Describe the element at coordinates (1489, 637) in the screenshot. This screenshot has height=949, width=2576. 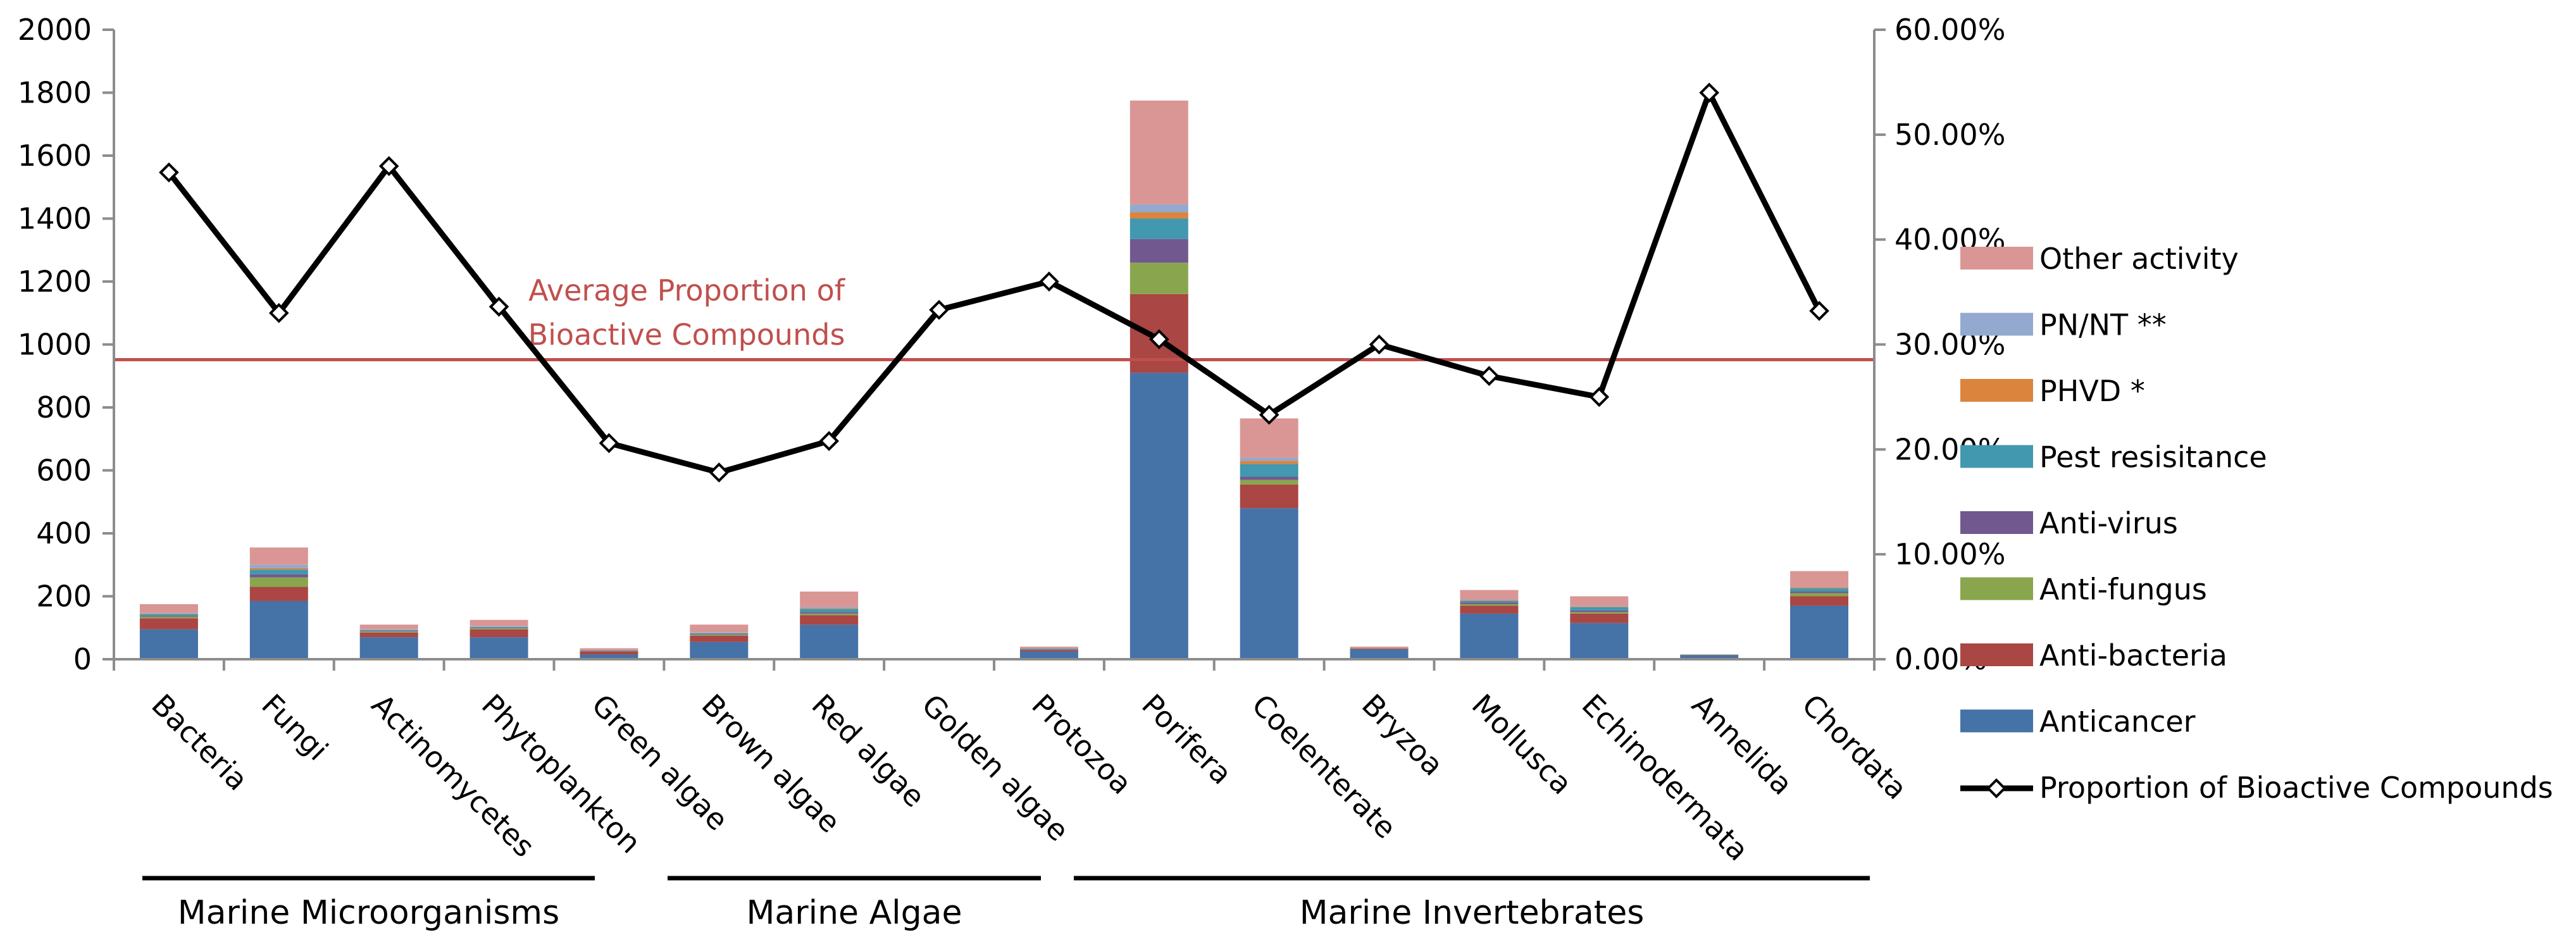
I see `bar-mollusca-anticancer` at that location.